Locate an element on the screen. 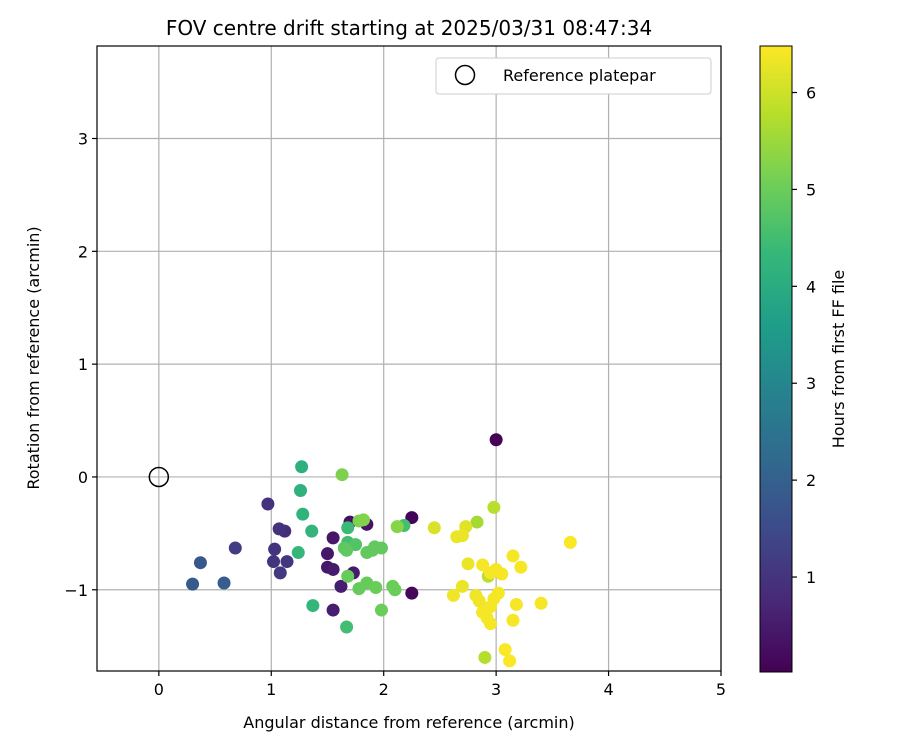 The image size is (900, 750). y-axis-label: Rotation from reference (arcmin) is located at coordinates (33, 357).